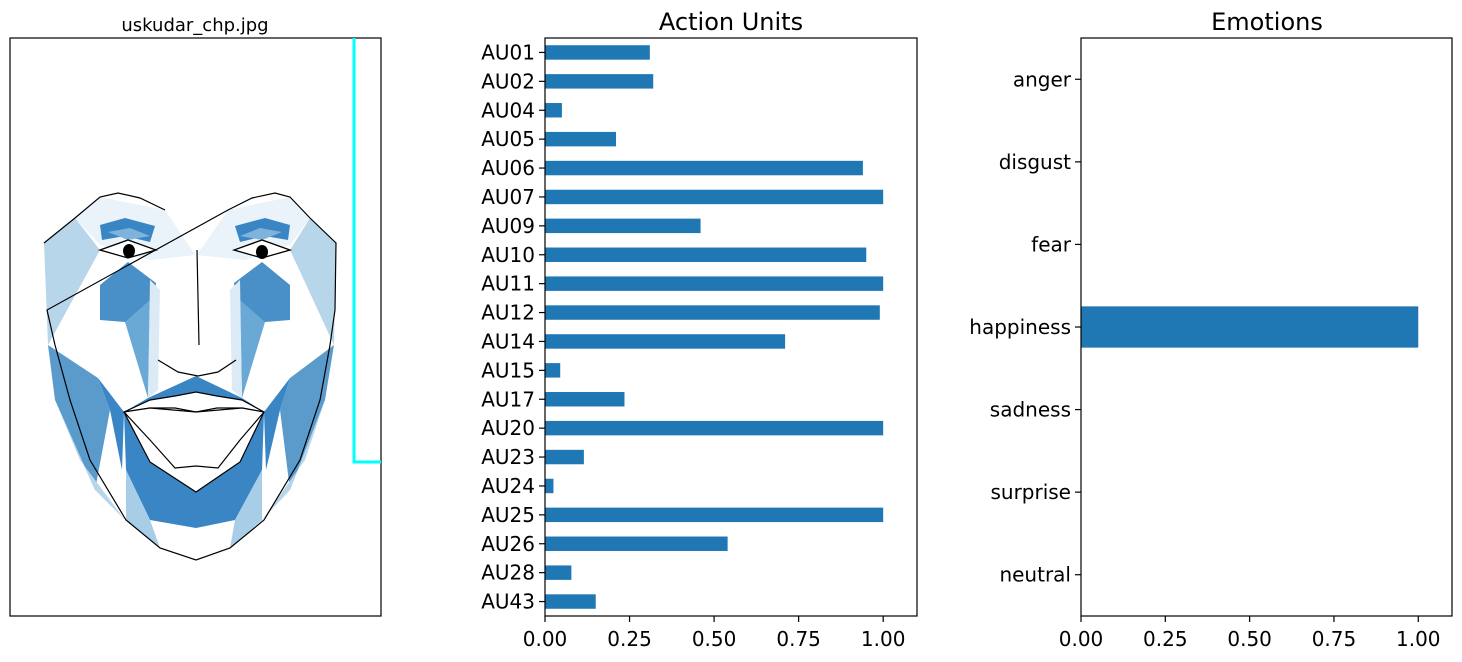 Image resolution: width=1462 pixels, height=662 pixels. I want to click on au-y-tick-label: AU26, so click(508, 544).